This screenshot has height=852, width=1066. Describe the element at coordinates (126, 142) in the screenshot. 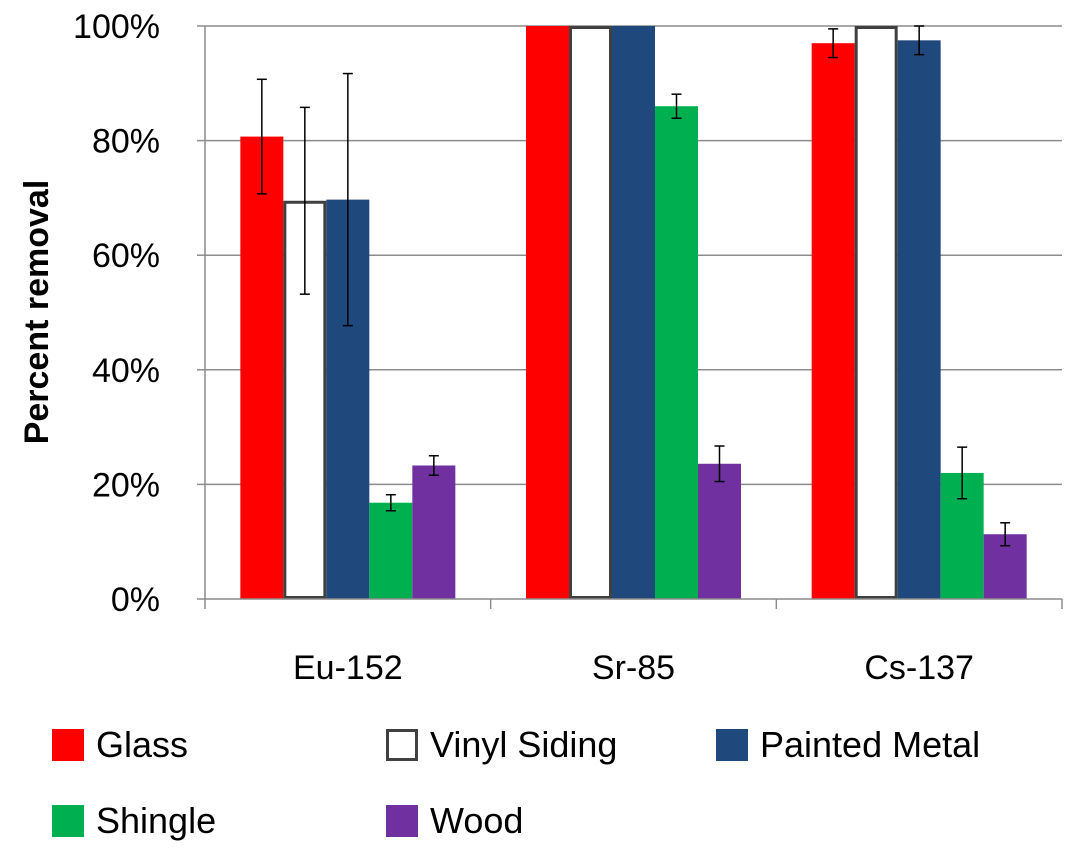

I see `y-tick-label: 80%` at that location.